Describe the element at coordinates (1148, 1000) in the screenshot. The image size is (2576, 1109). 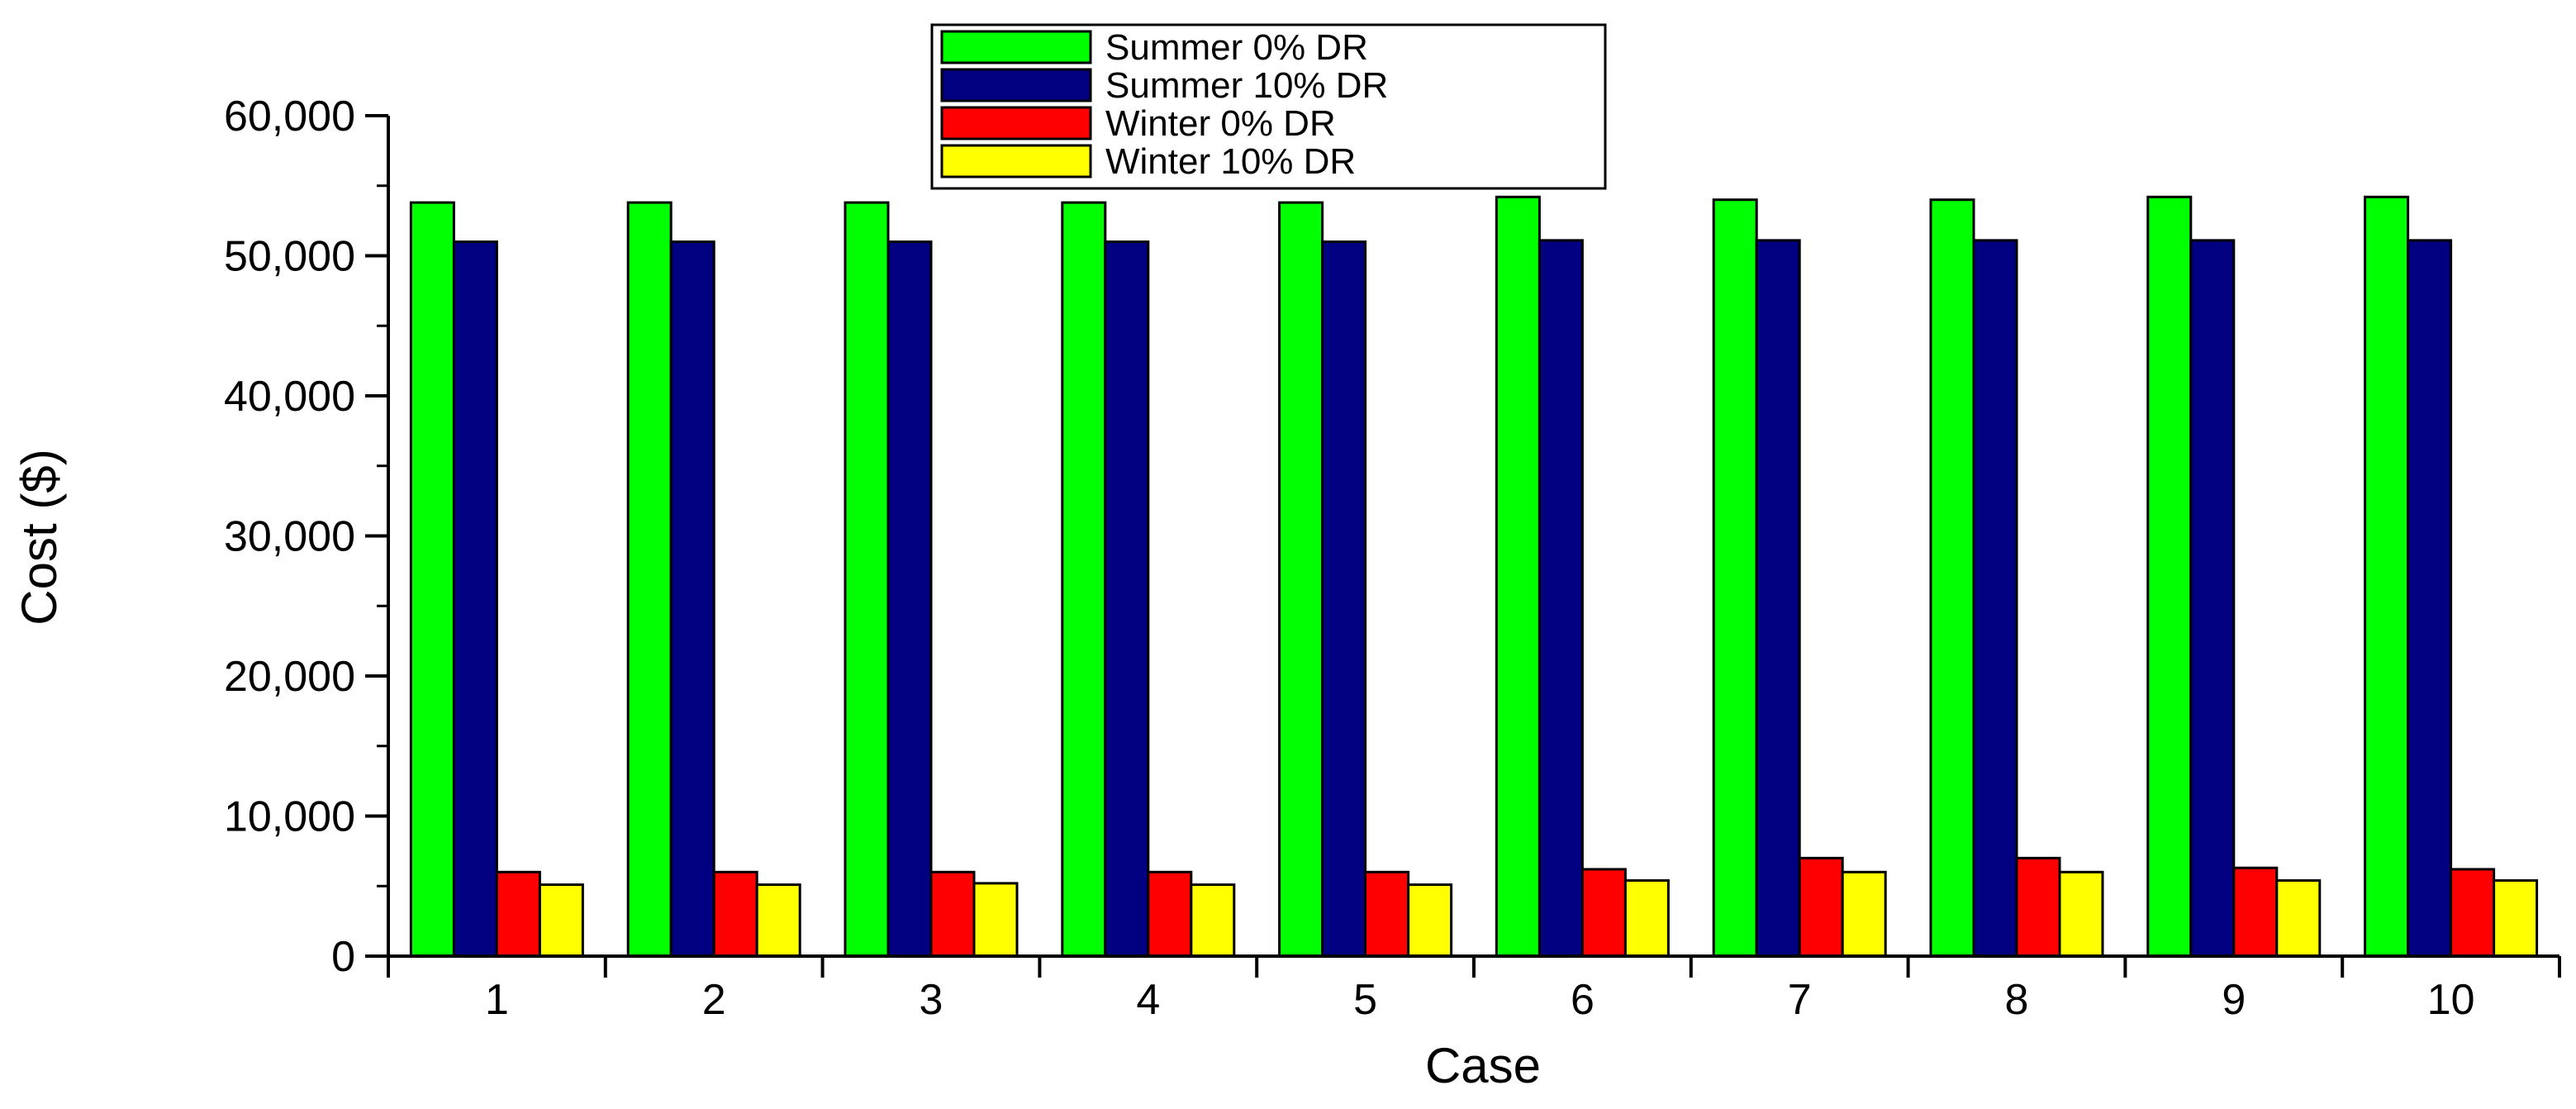
I see `x-tick-label: 4` at that location.